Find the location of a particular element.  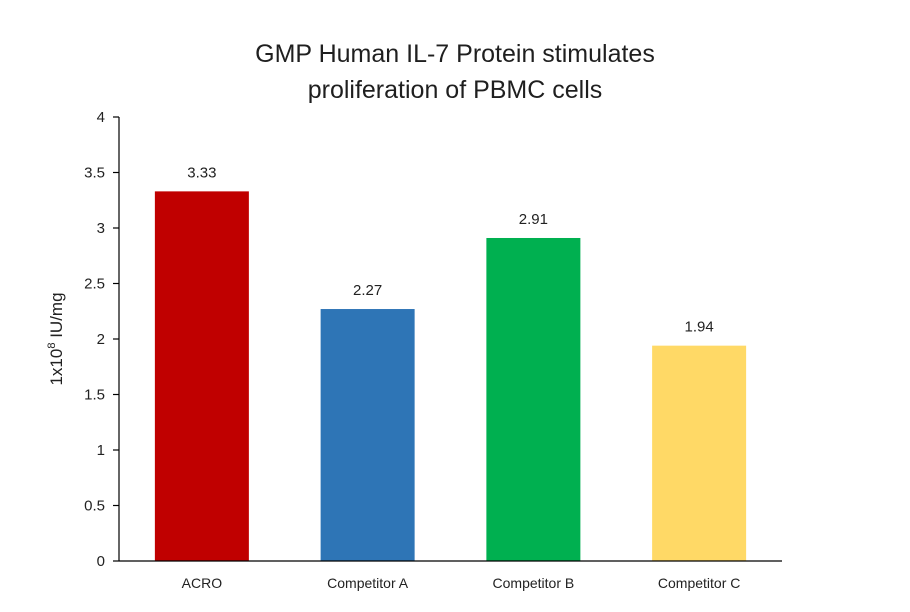

y-axis-title: 1x108 IU/mg is located at coordinates (56, 338).